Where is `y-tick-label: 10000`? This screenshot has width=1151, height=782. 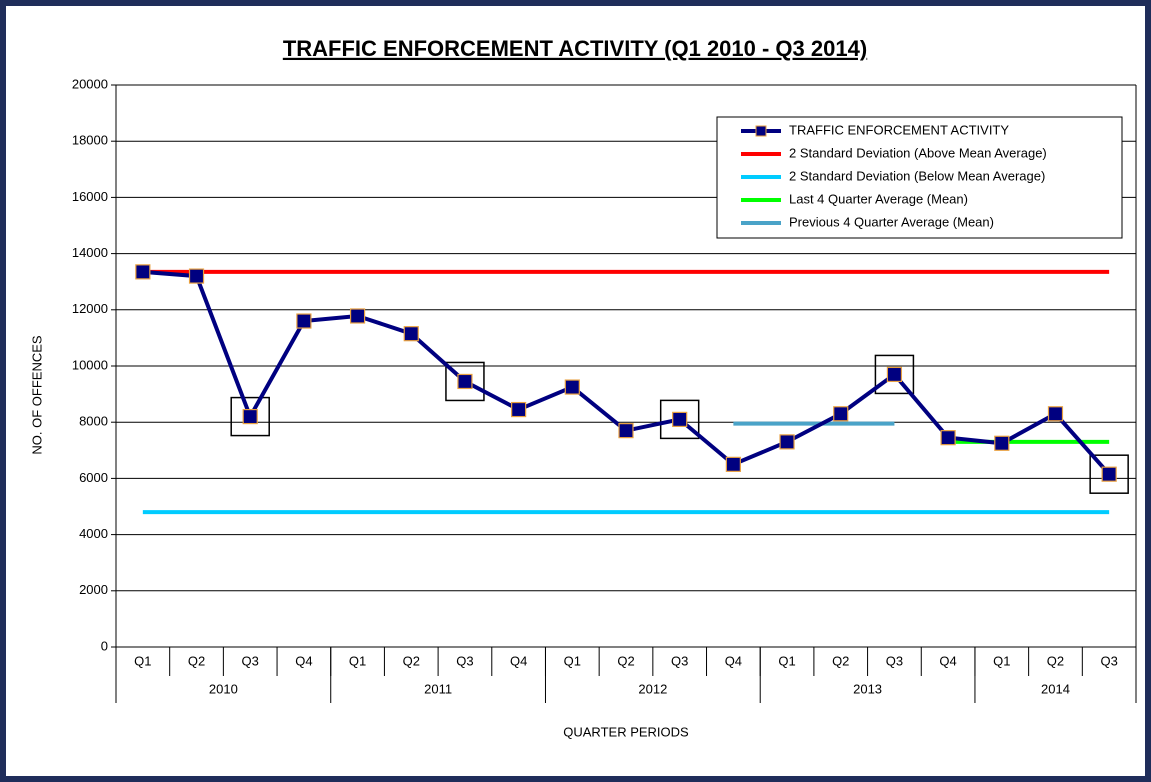
y-tick-label: 10000 is located at coordinates (90, 364).